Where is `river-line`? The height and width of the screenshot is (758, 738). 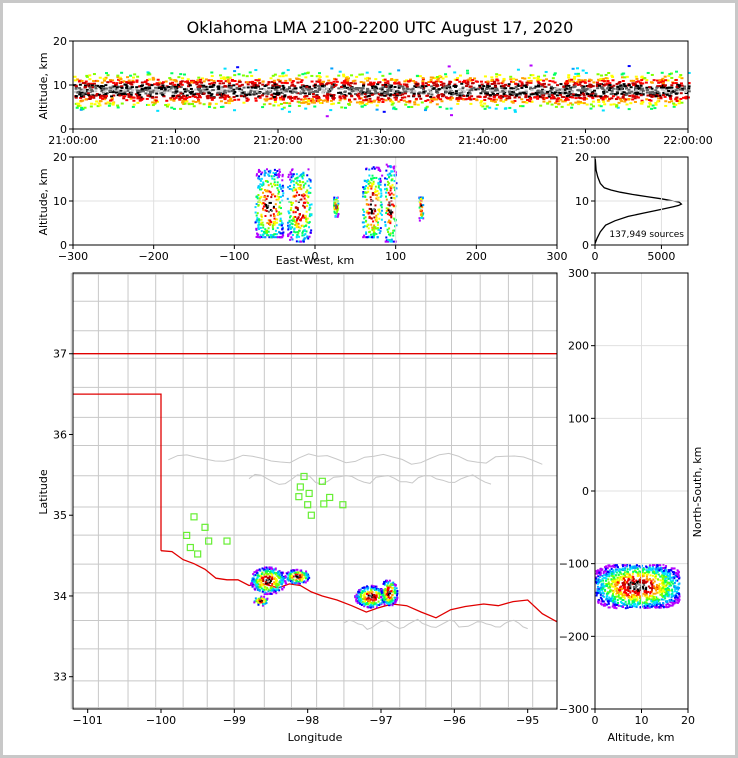 river-line is located at coordinates (370, 479).